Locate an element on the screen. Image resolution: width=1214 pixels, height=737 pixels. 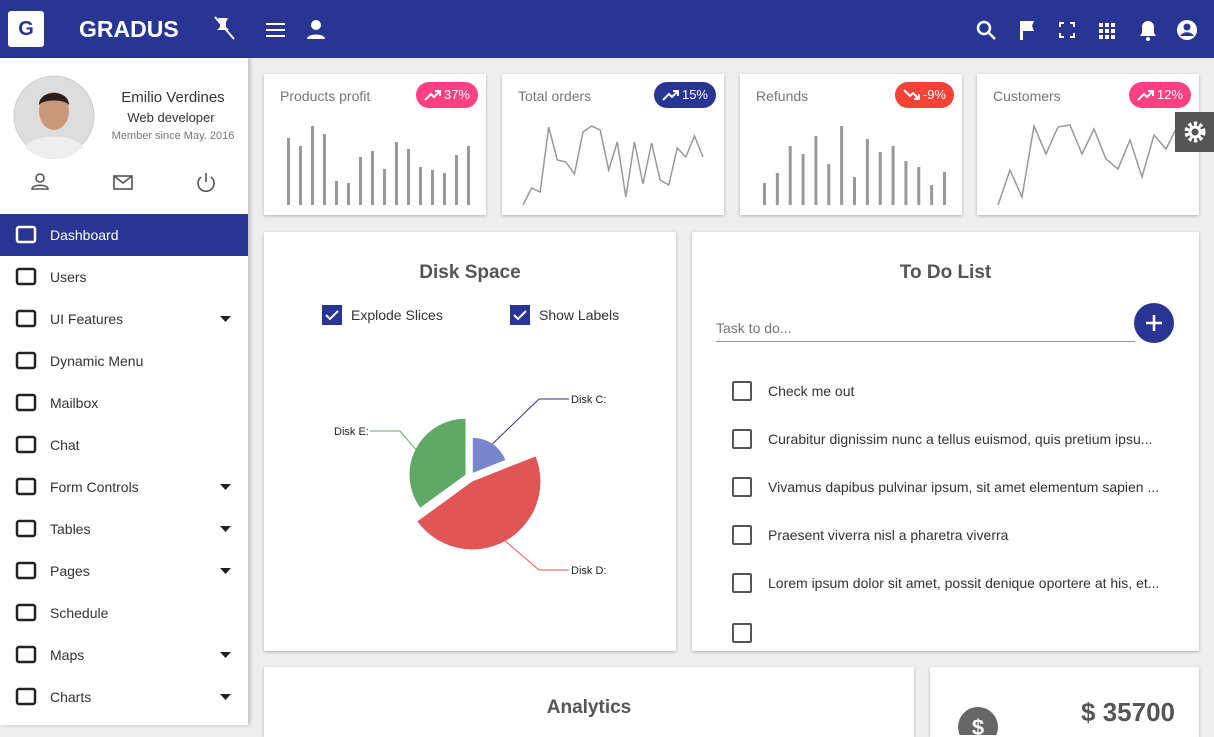
nav-label: Maps is located at coordinates (67, 655).